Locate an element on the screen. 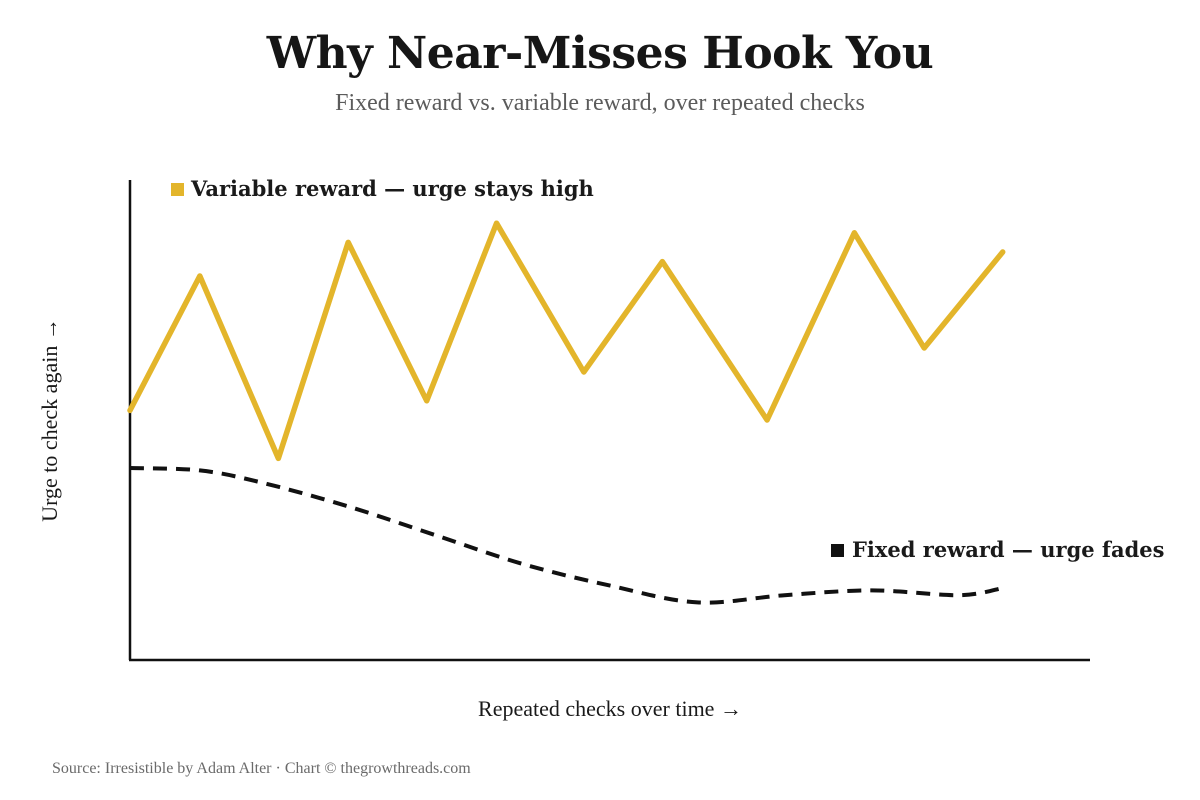 This screenshot has width=1200, height=800. legend-fixed: Fixed reward — urge fades is located at coordinates (997, 549).